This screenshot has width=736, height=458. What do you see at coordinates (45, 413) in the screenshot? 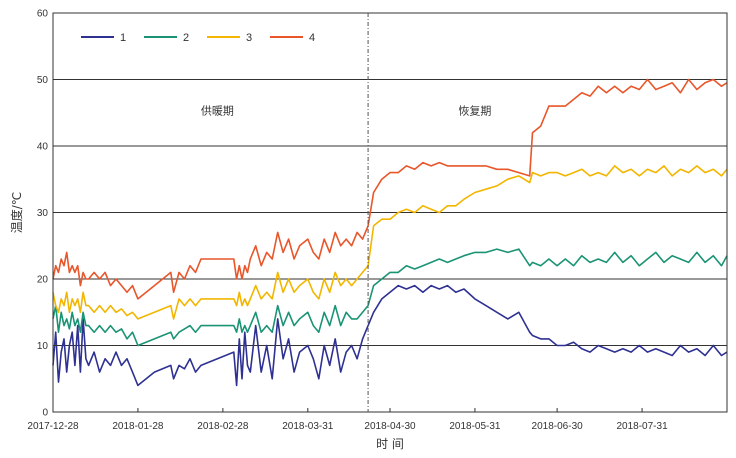
I see `y-tick-label: 0` at bounding box center [45, 413].